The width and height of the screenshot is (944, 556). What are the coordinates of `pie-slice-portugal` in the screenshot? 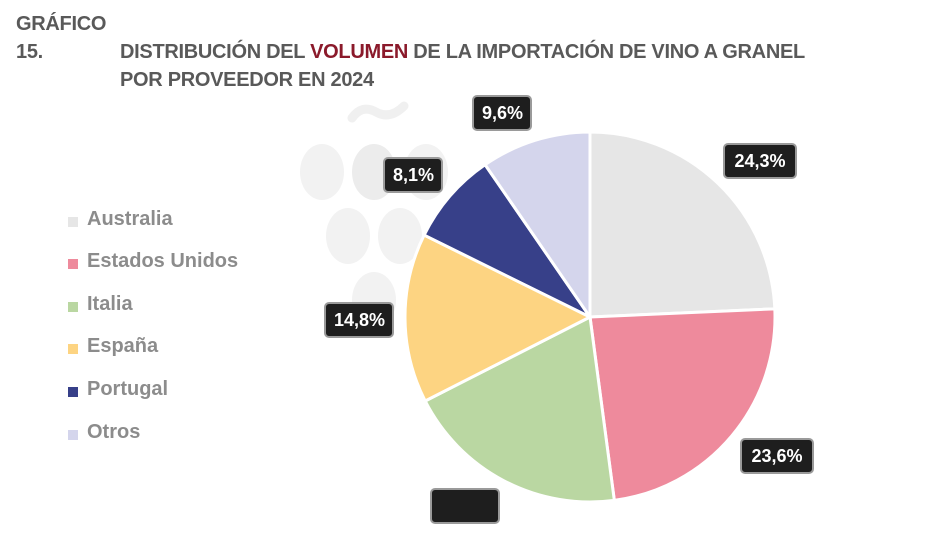 It's located at (507, 241).